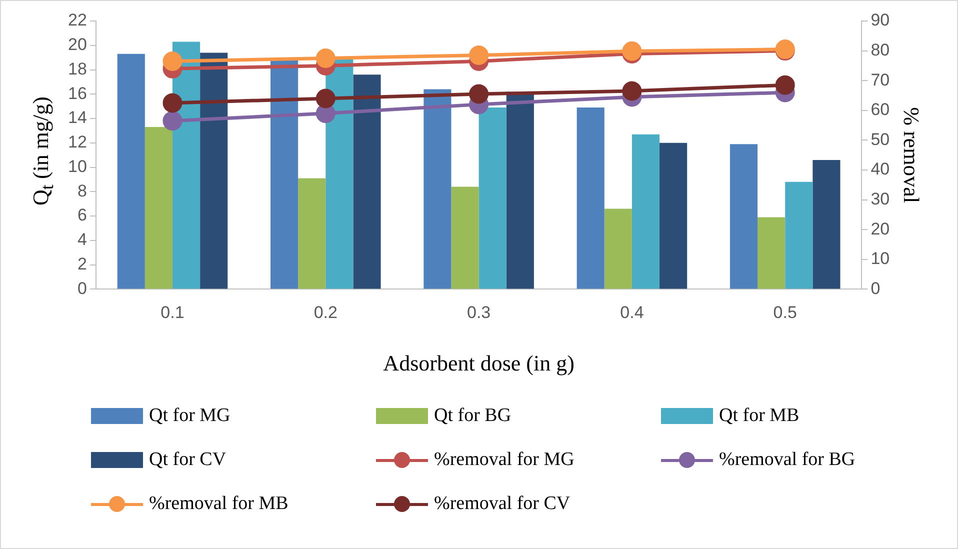 The image size is (958, 549). I want to click on y-tick-label: 14, so click(77, 118).